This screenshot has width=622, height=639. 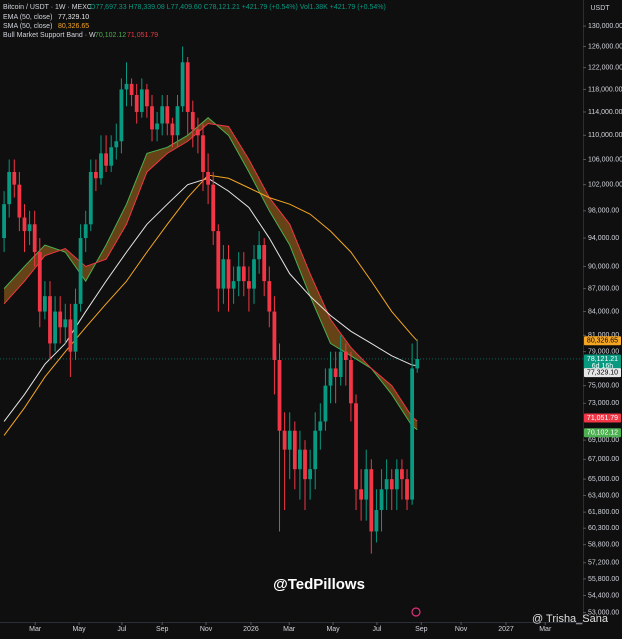 What do you see at coordinates (605, 26) in the screenshot?
I see `y-tick-label: 130,000.00` at bounding box center [605, 26].